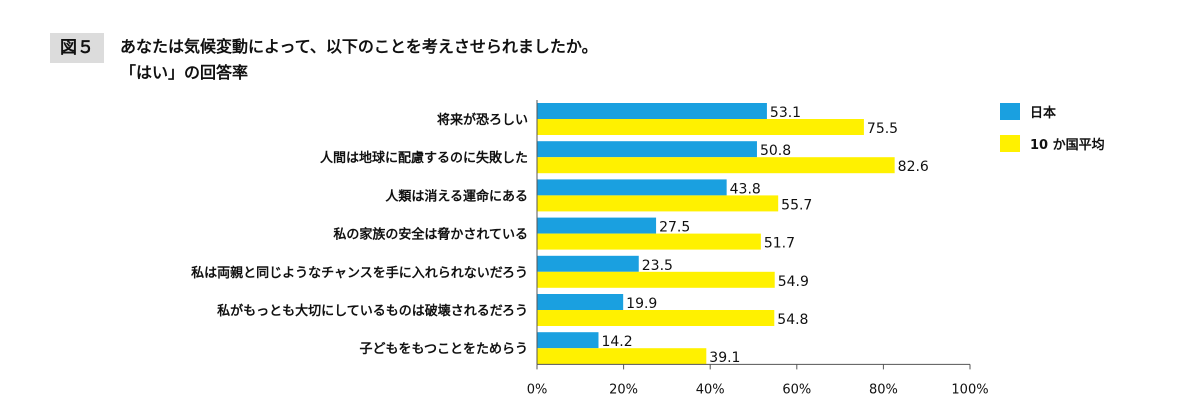 This screenshot has height=419, width=1199. What do you see at coordinates (456, 196) in the screenshot?
I see `category-label: 人類は消える運命にある` at bounding box center [456, 196].